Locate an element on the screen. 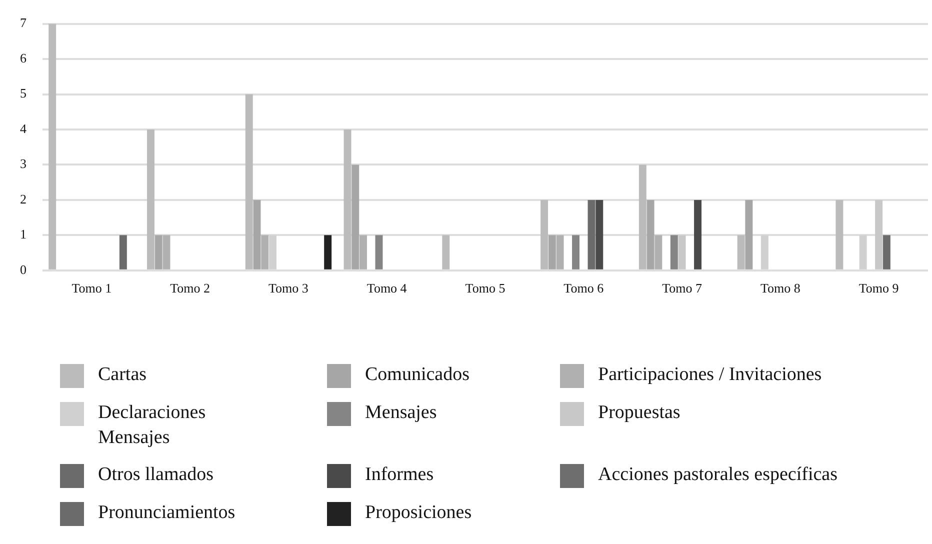 This screenshot has height=544, width=932. y-tick-label: 3 is located at coordinates (23, 164).